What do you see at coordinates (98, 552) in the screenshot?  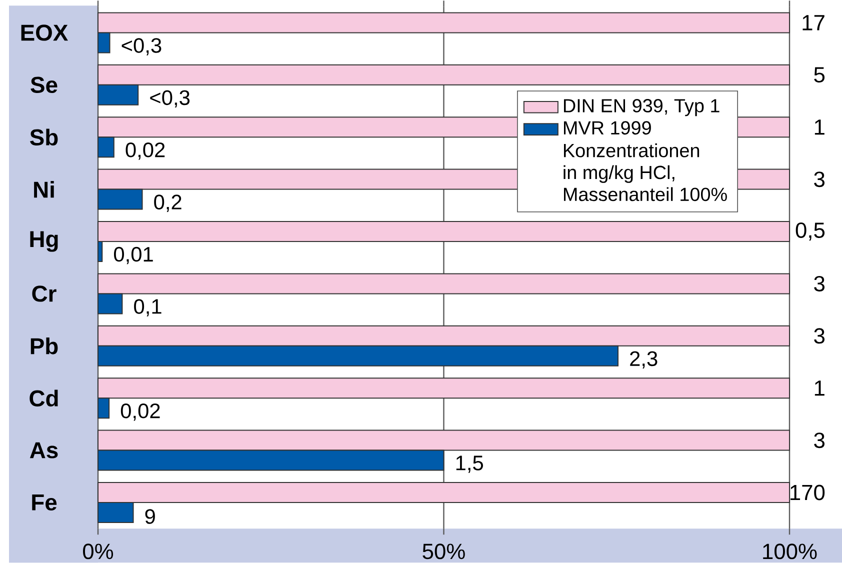 I see `x-tick-label: 0%` at bounding box center [98, 552].